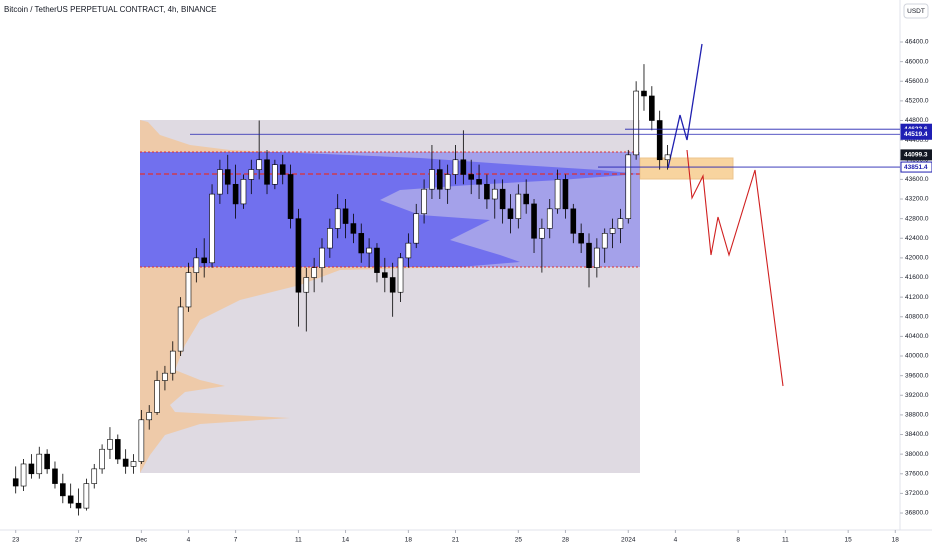 The image size is (932, 550). Describe the element at coordinates (16, 540) in the screenshot. I see `x-tick-label: 23` at that location.